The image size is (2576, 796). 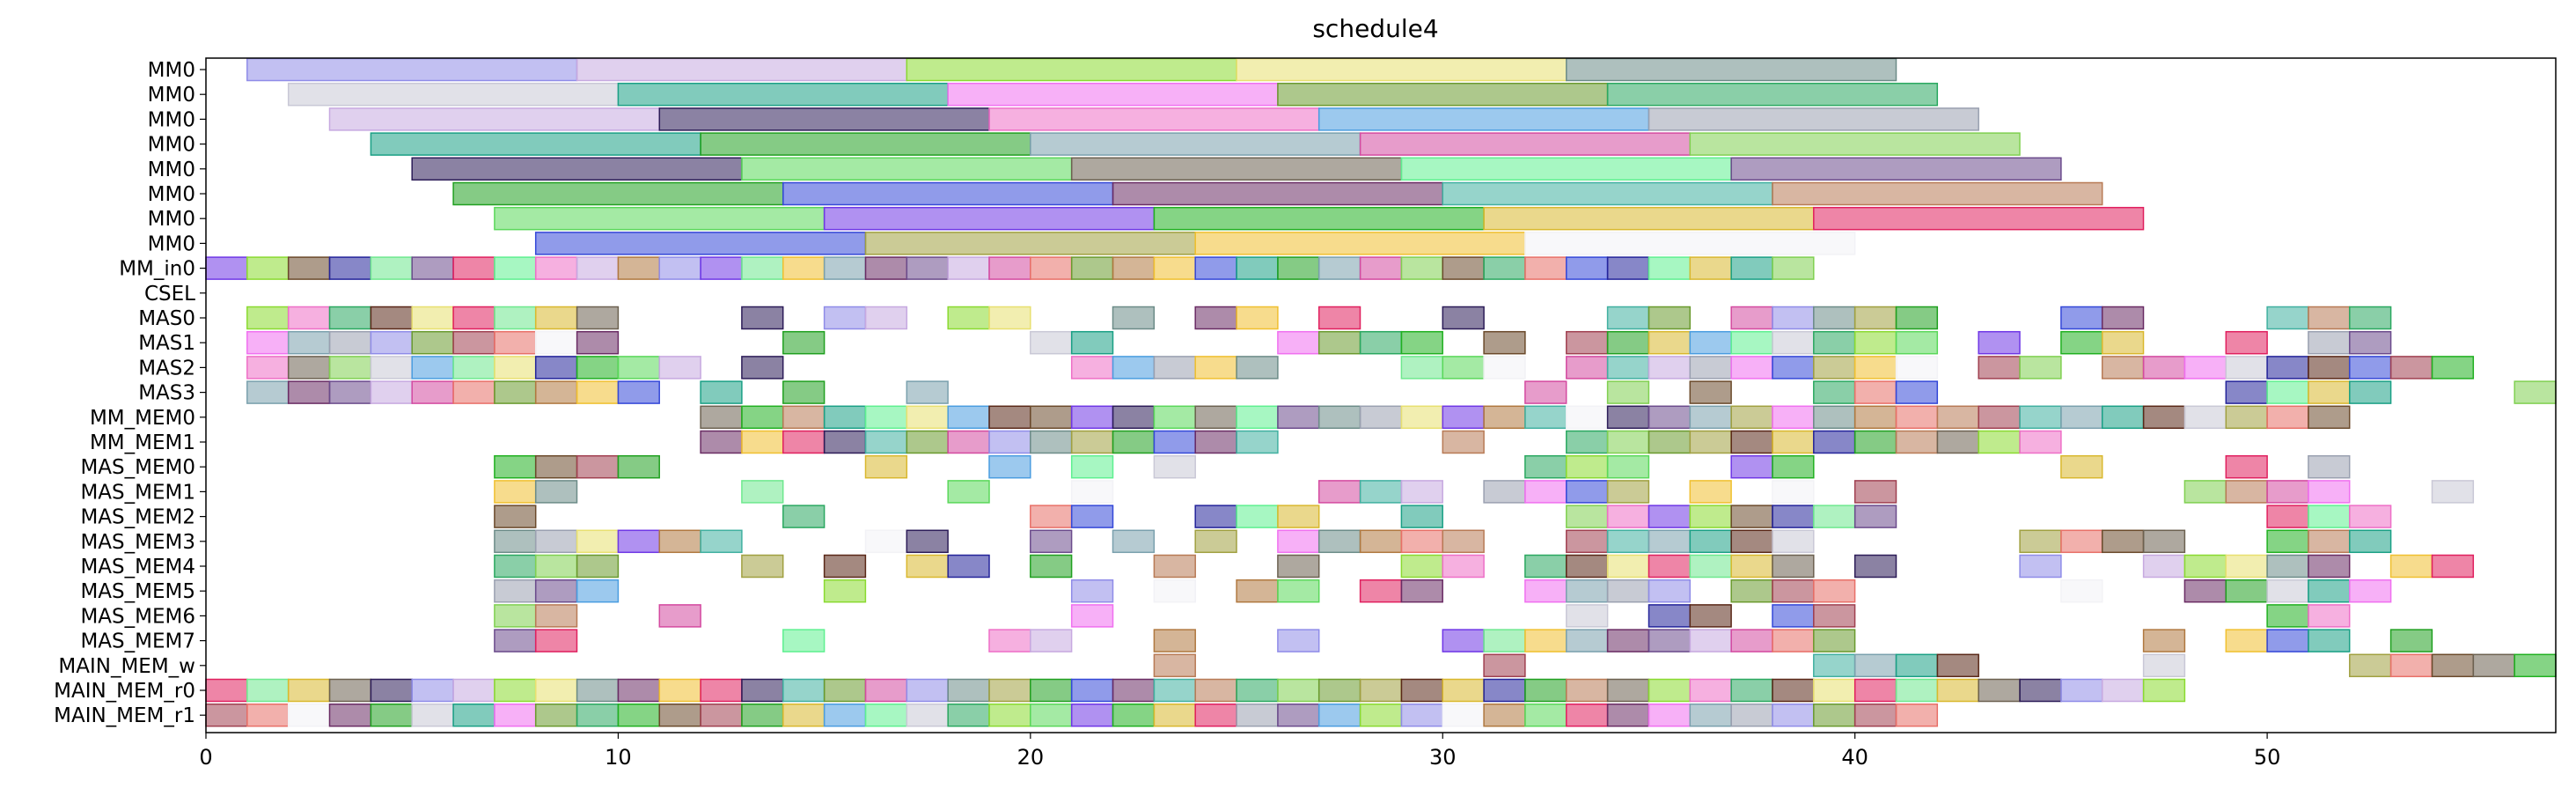 I want to click on y-tick-label: MAS_MEM6, so click(x=137, y=616).